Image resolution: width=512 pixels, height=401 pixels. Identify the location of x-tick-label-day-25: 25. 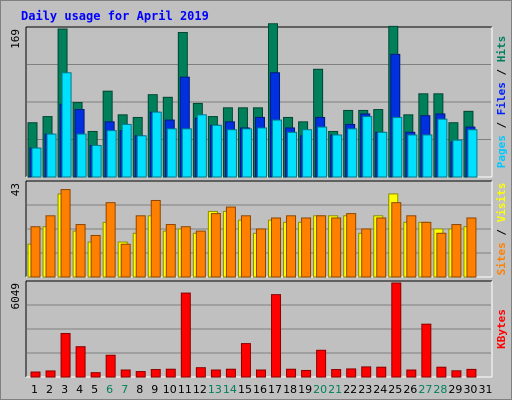
(395, 389).